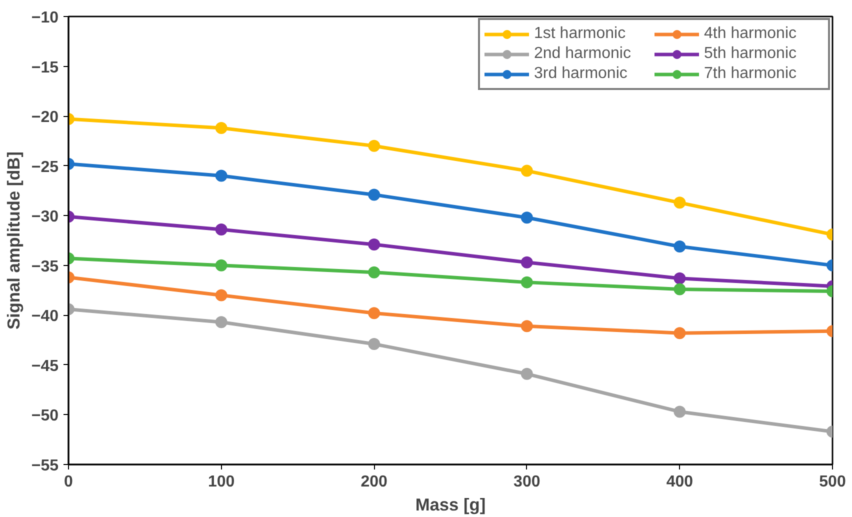 The image size is (852, 517). I want to click on x-tick-label: 300, so click(527, 482).